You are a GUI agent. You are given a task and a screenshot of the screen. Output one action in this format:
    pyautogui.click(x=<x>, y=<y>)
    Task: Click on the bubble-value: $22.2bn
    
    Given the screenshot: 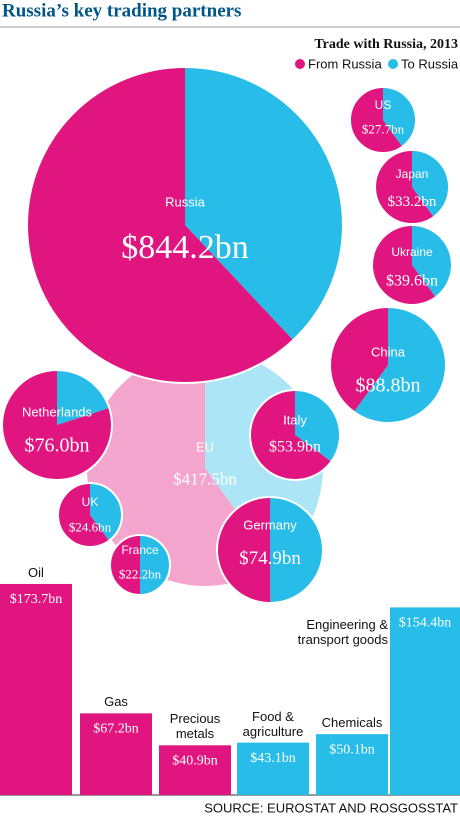 What is the action you would take?
    pyautogui.click(x=140, y=573)
    